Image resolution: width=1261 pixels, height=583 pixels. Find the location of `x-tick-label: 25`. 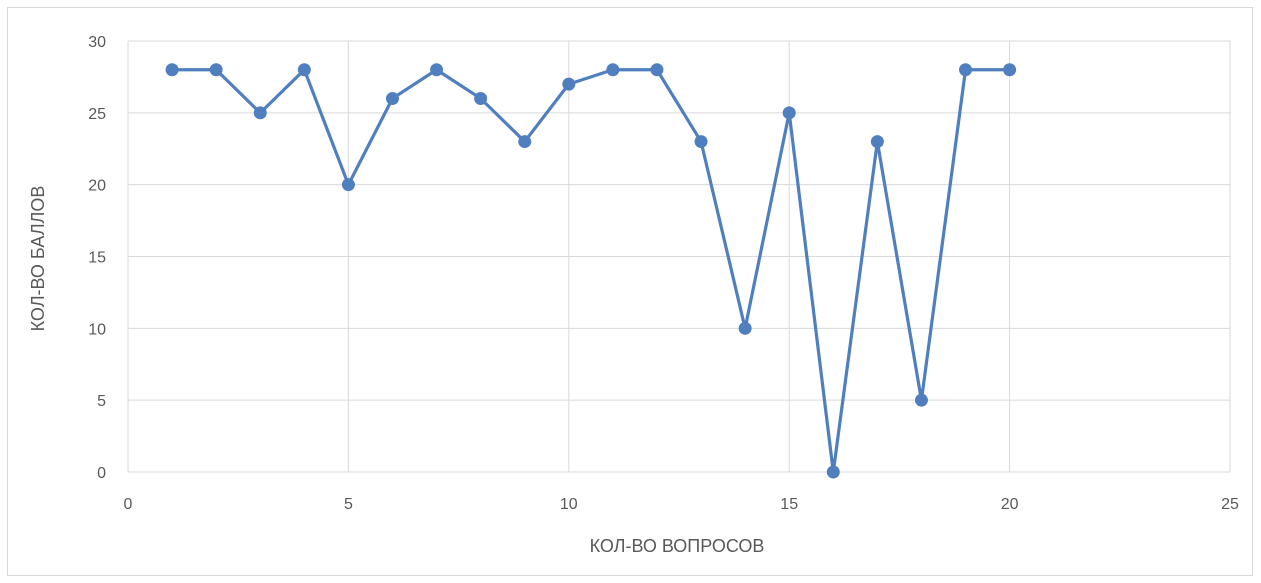

x-tick-label: 25 is located at coordinates (1230, 504).